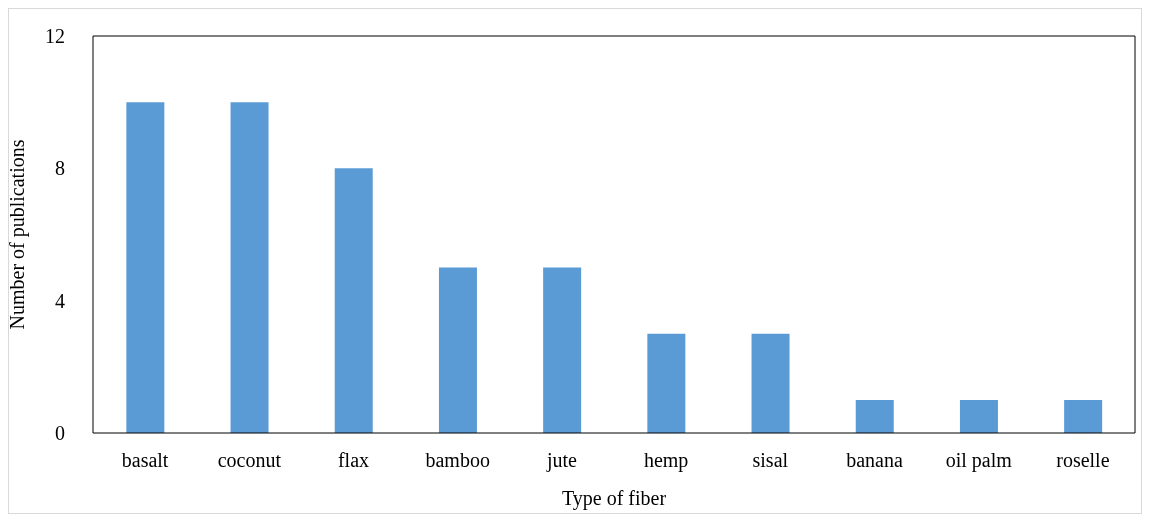 This screenshot has height=522, width=1150. I want to click on x-tick-label: hemp, so click(666, 461).